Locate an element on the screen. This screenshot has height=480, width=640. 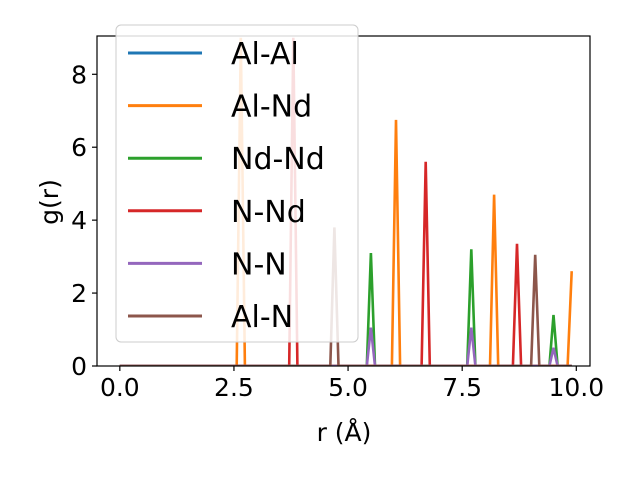
series-line-n-n is located at coordinates (345, 346).